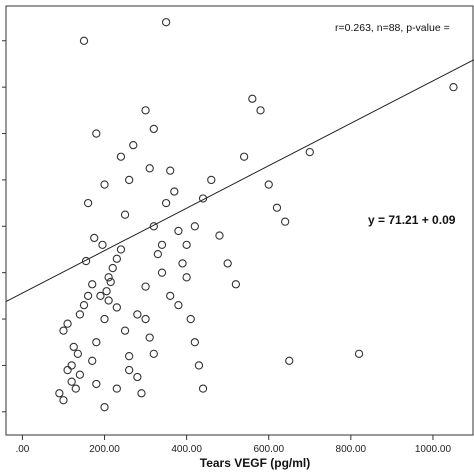 This screenshot has height=474, width=474. Describe the element at coordinates (433, 449) in the screenshot. I see `x-tick-label: 1000.00` at that location.